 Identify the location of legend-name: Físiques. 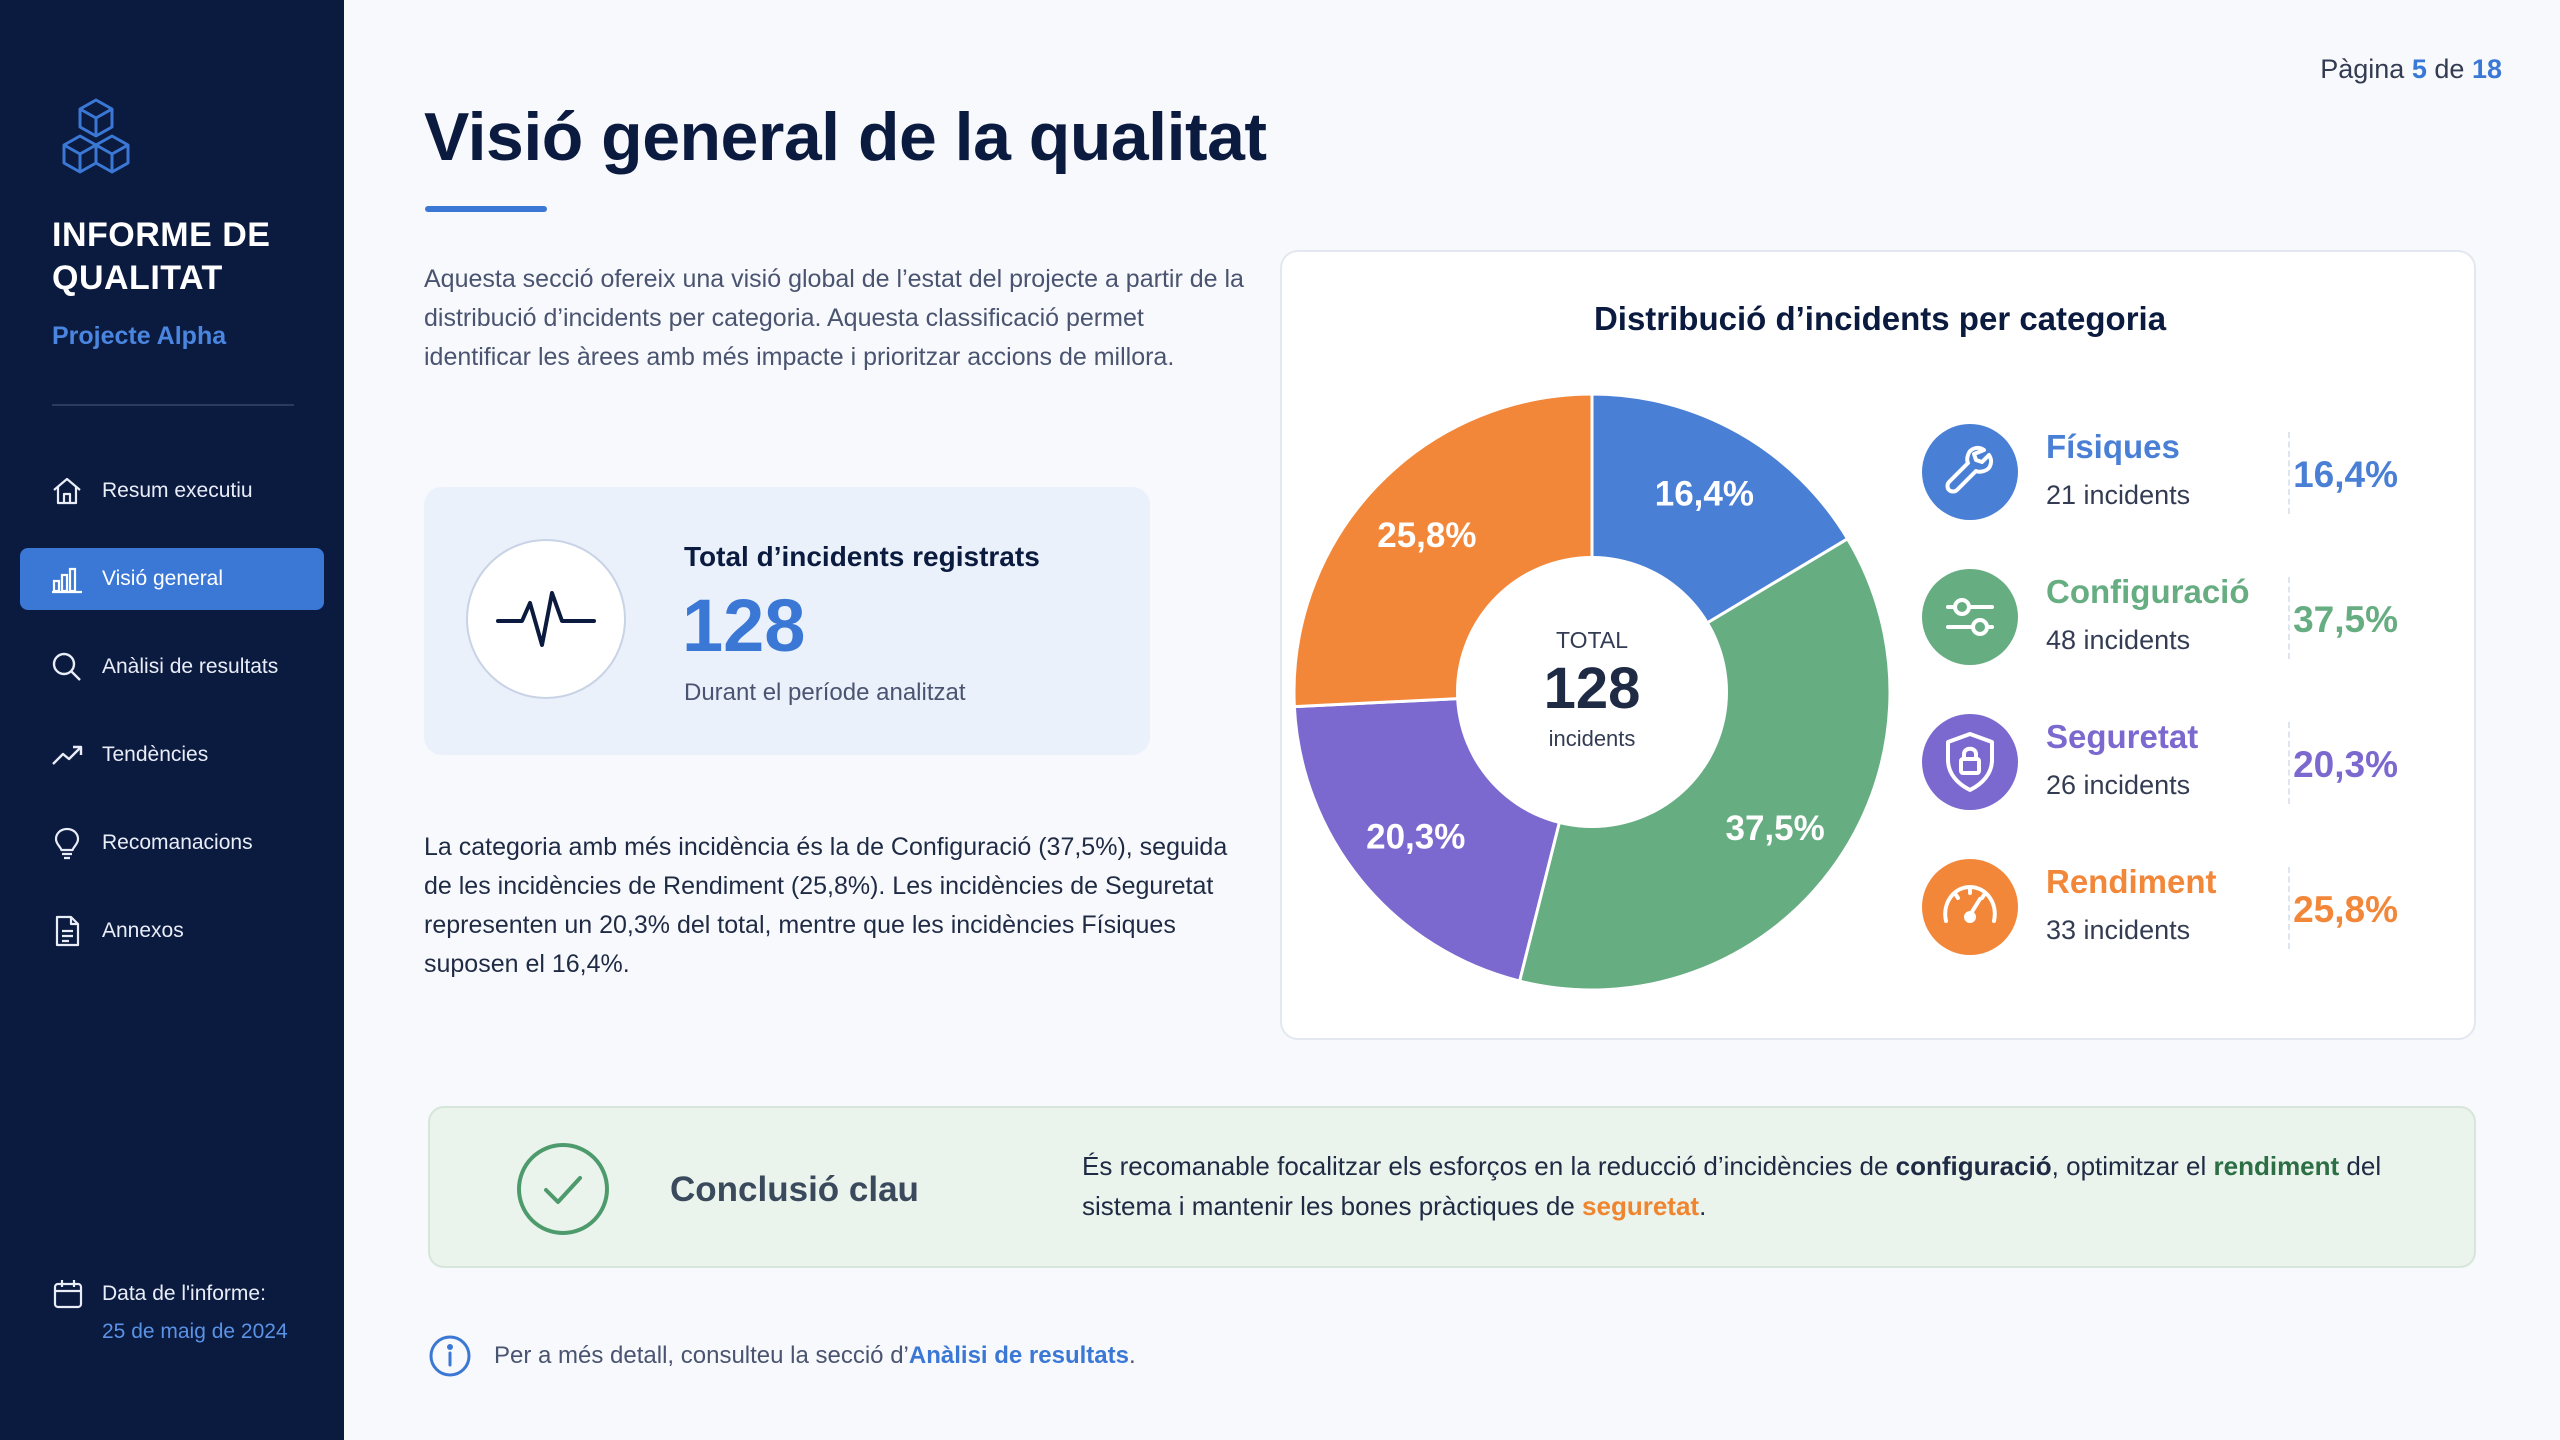
(2113, 446).